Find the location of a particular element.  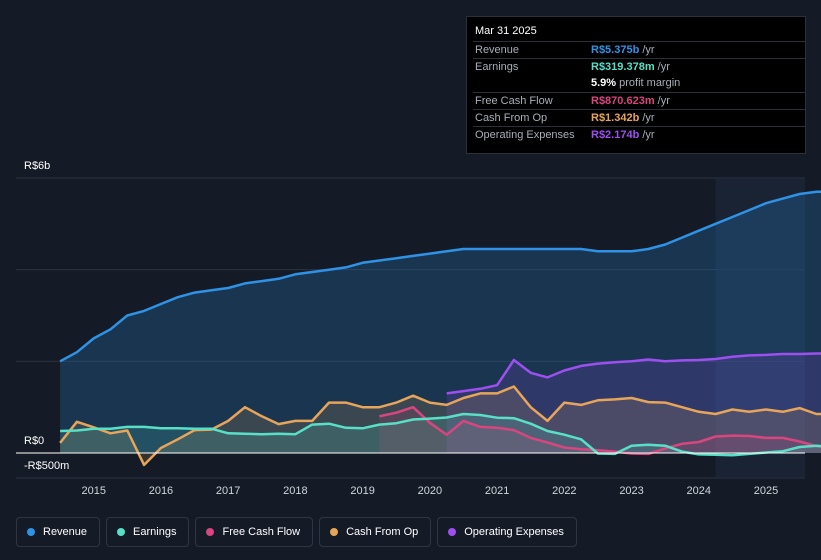

x-tick-label: 2017 is located at coordinates (228, 491).